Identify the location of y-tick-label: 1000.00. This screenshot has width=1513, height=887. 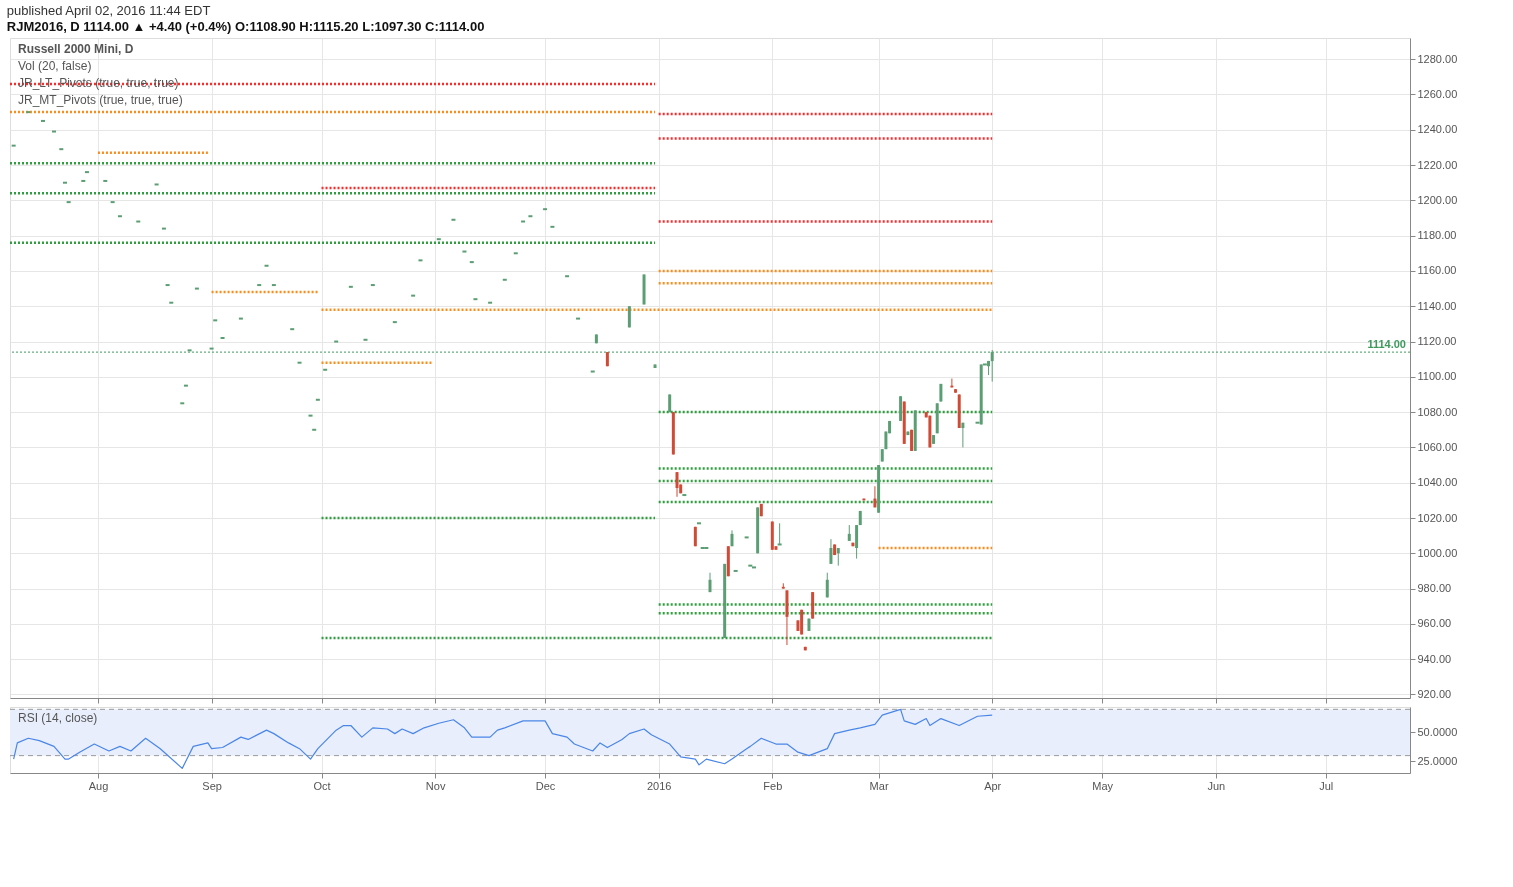
(1437, 552).